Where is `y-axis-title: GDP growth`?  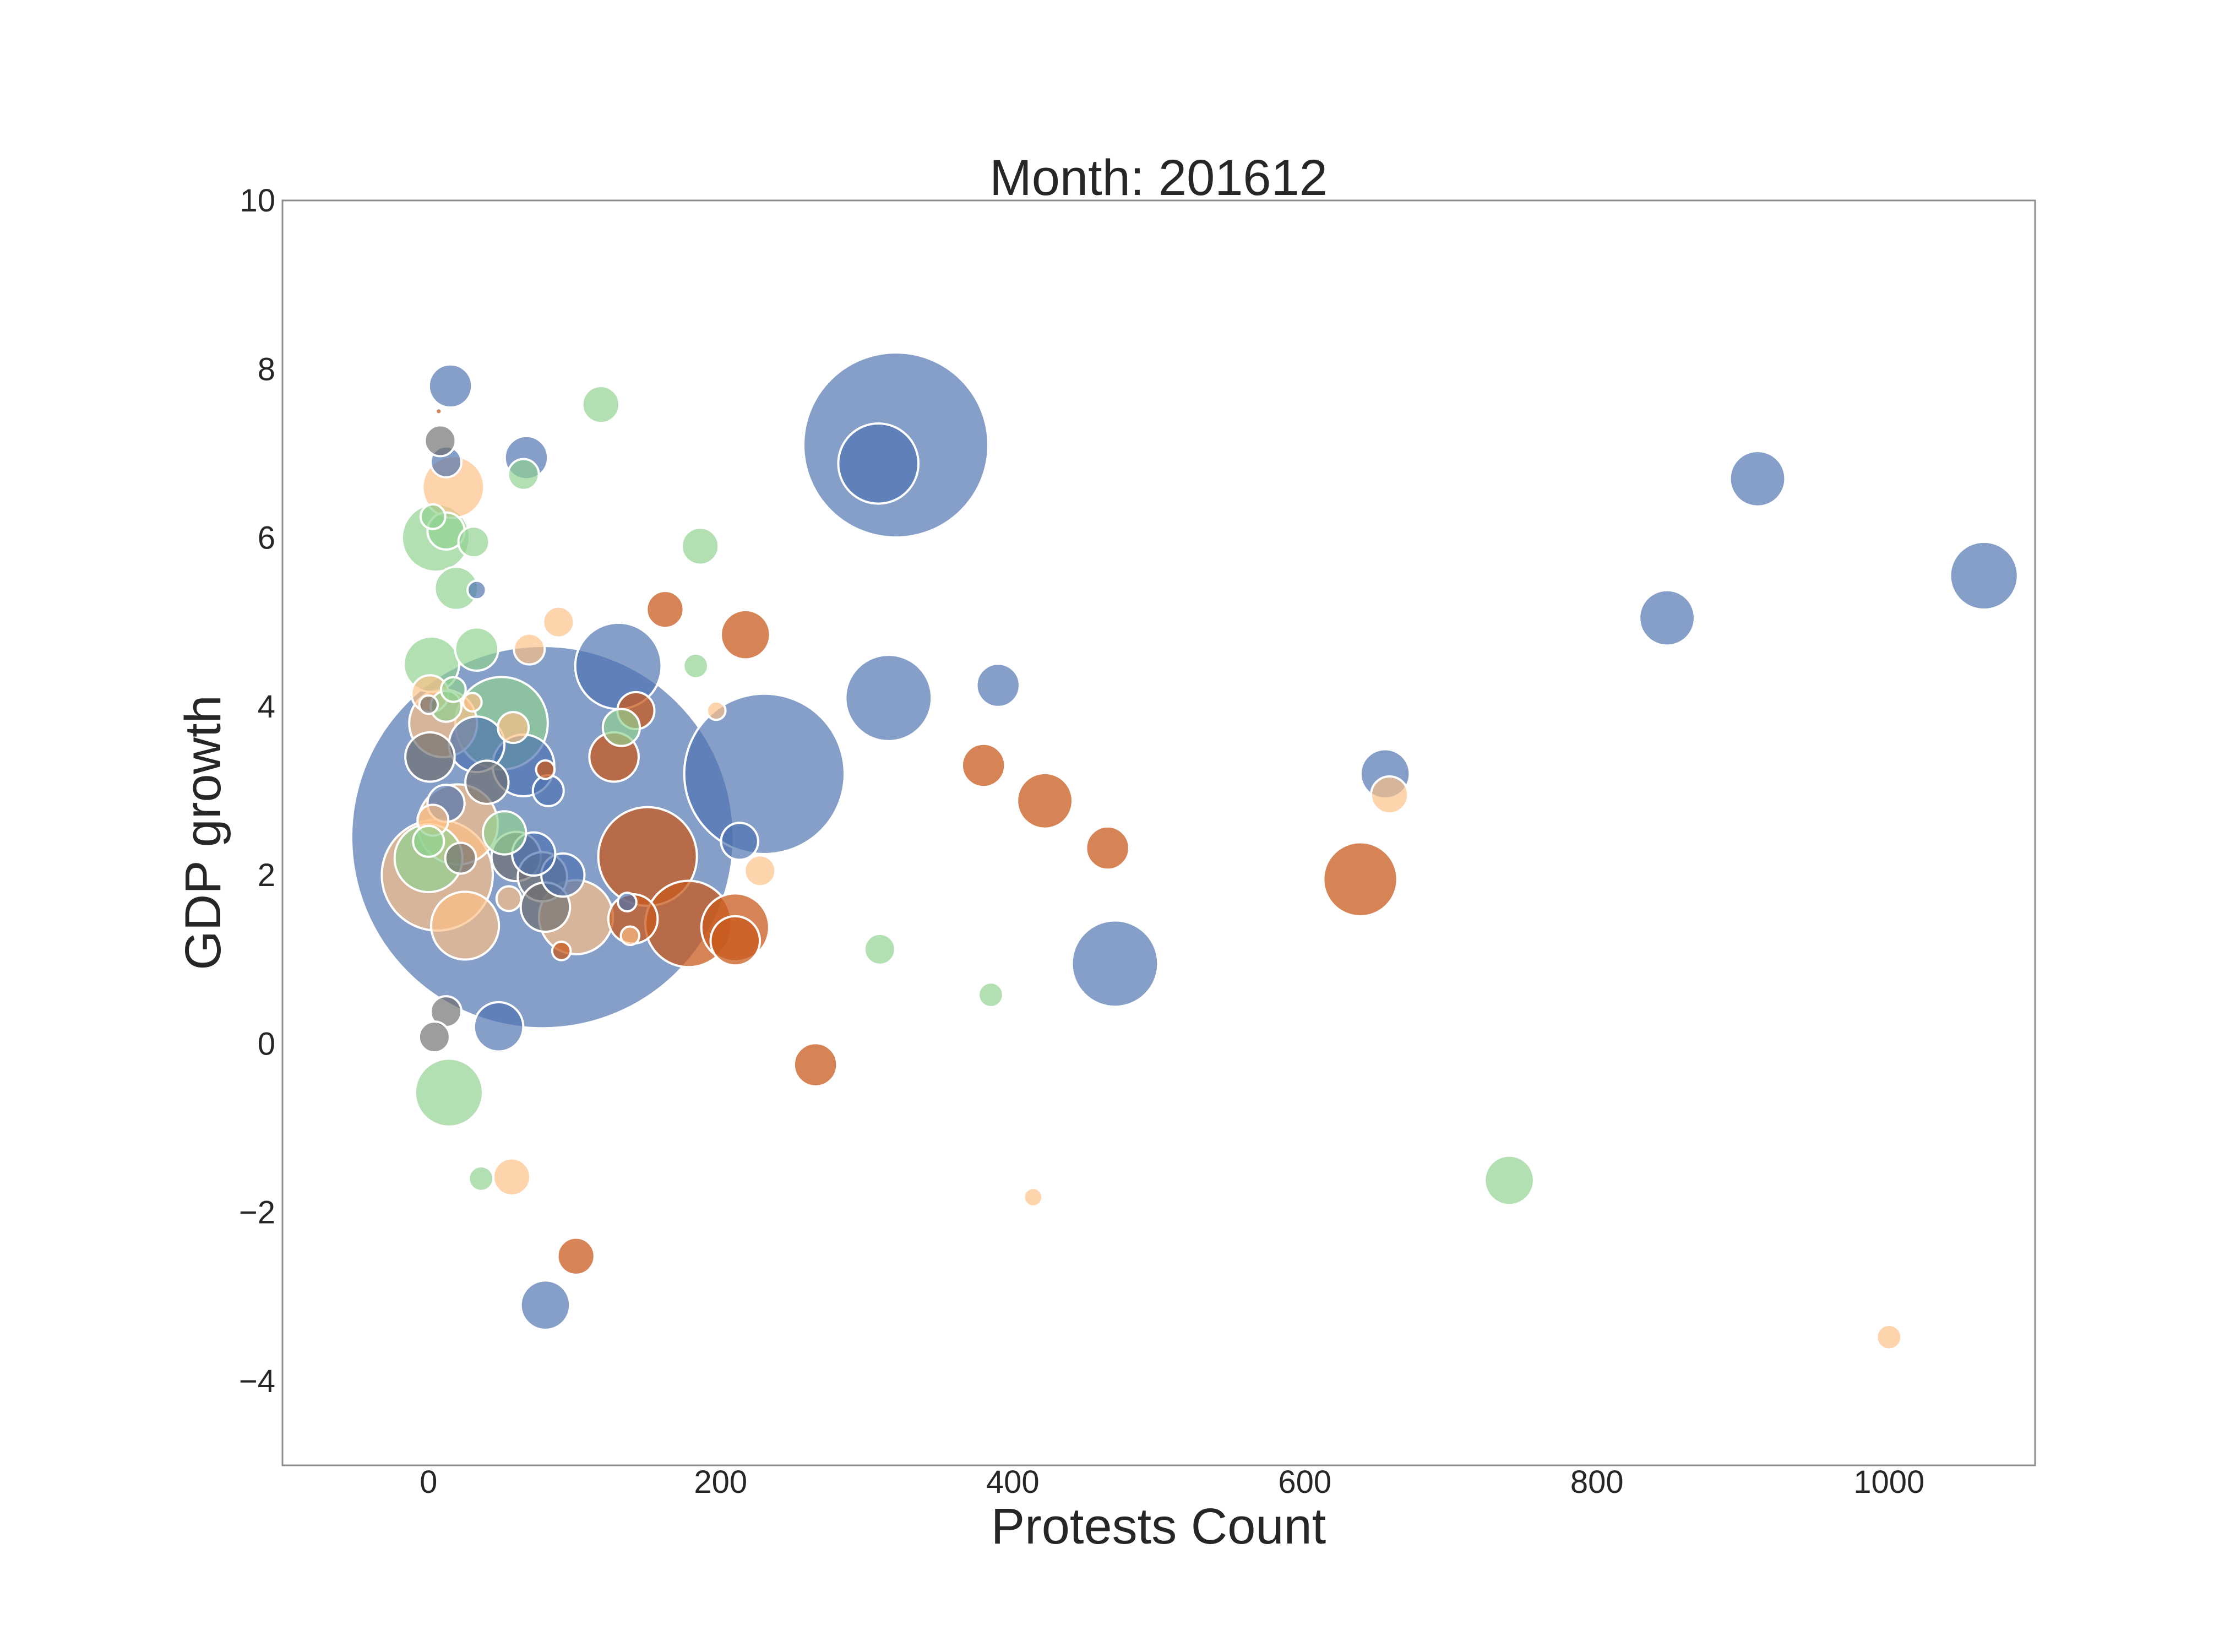 y-axis-title: GDP growth is located at coordinates (203, 832).